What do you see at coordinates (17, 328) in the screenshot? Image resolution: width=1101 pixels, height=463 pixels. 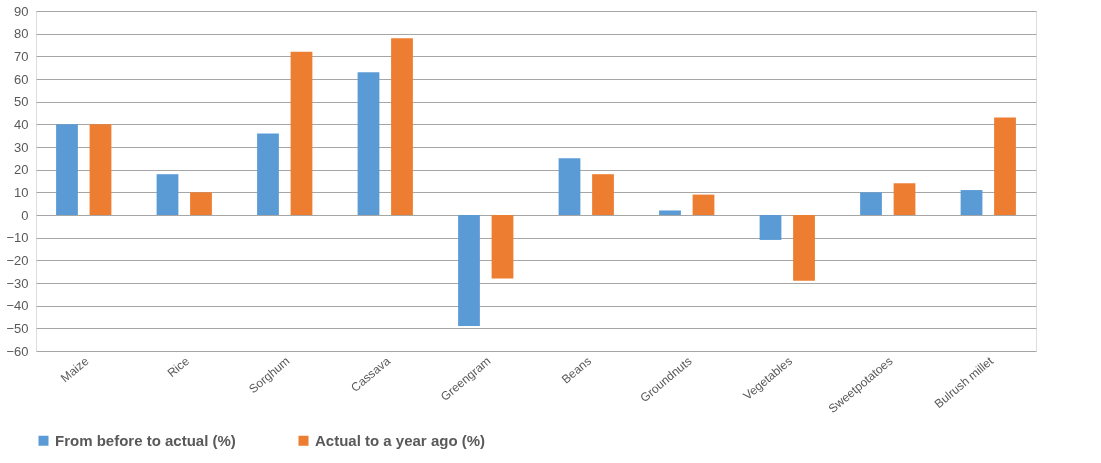 I see `y-tick-label: −50` at bounding box center [17, 328].